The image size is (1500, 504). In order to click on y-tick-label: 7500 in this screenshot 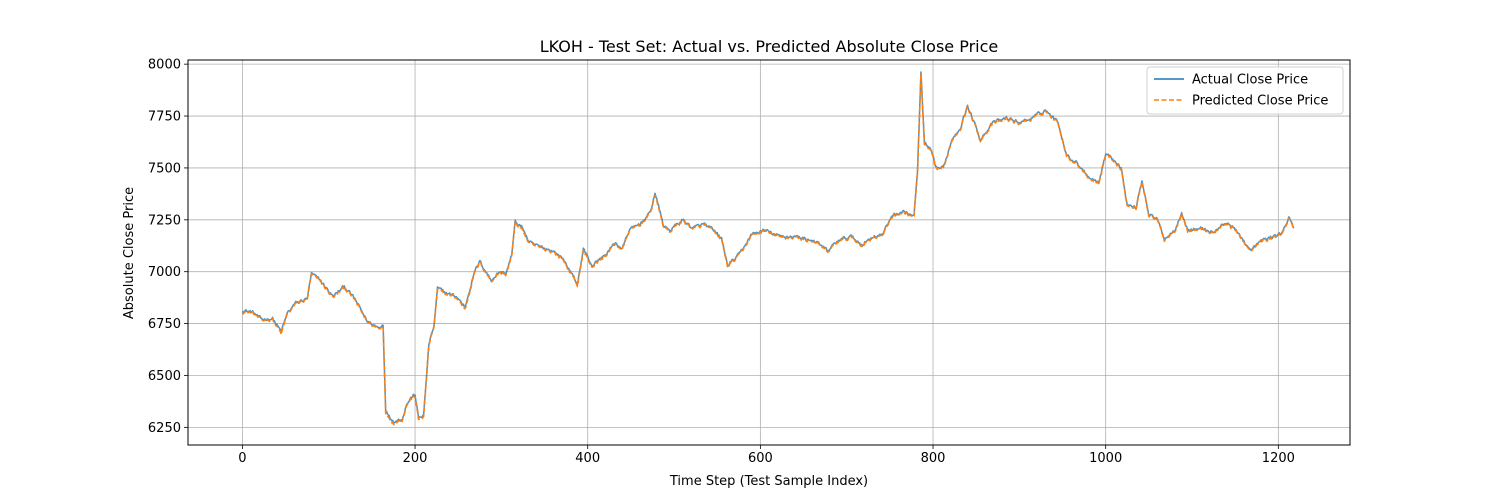, I will do `click(164, 168)`.